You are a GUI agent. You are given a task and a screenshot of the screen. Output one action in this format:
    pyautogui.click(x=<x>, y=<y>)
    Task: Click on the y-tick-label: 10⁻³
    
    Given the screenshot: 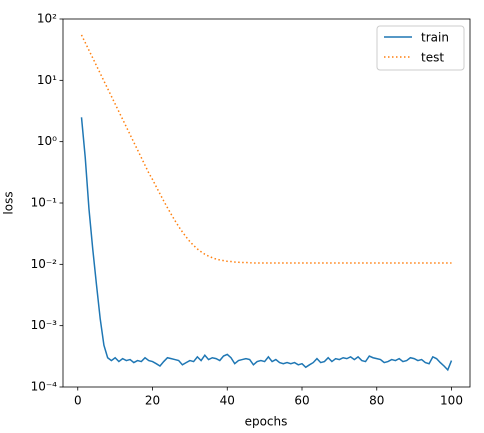 What is the action you would take?
    pyautogui.click(x=44, y=325)
    